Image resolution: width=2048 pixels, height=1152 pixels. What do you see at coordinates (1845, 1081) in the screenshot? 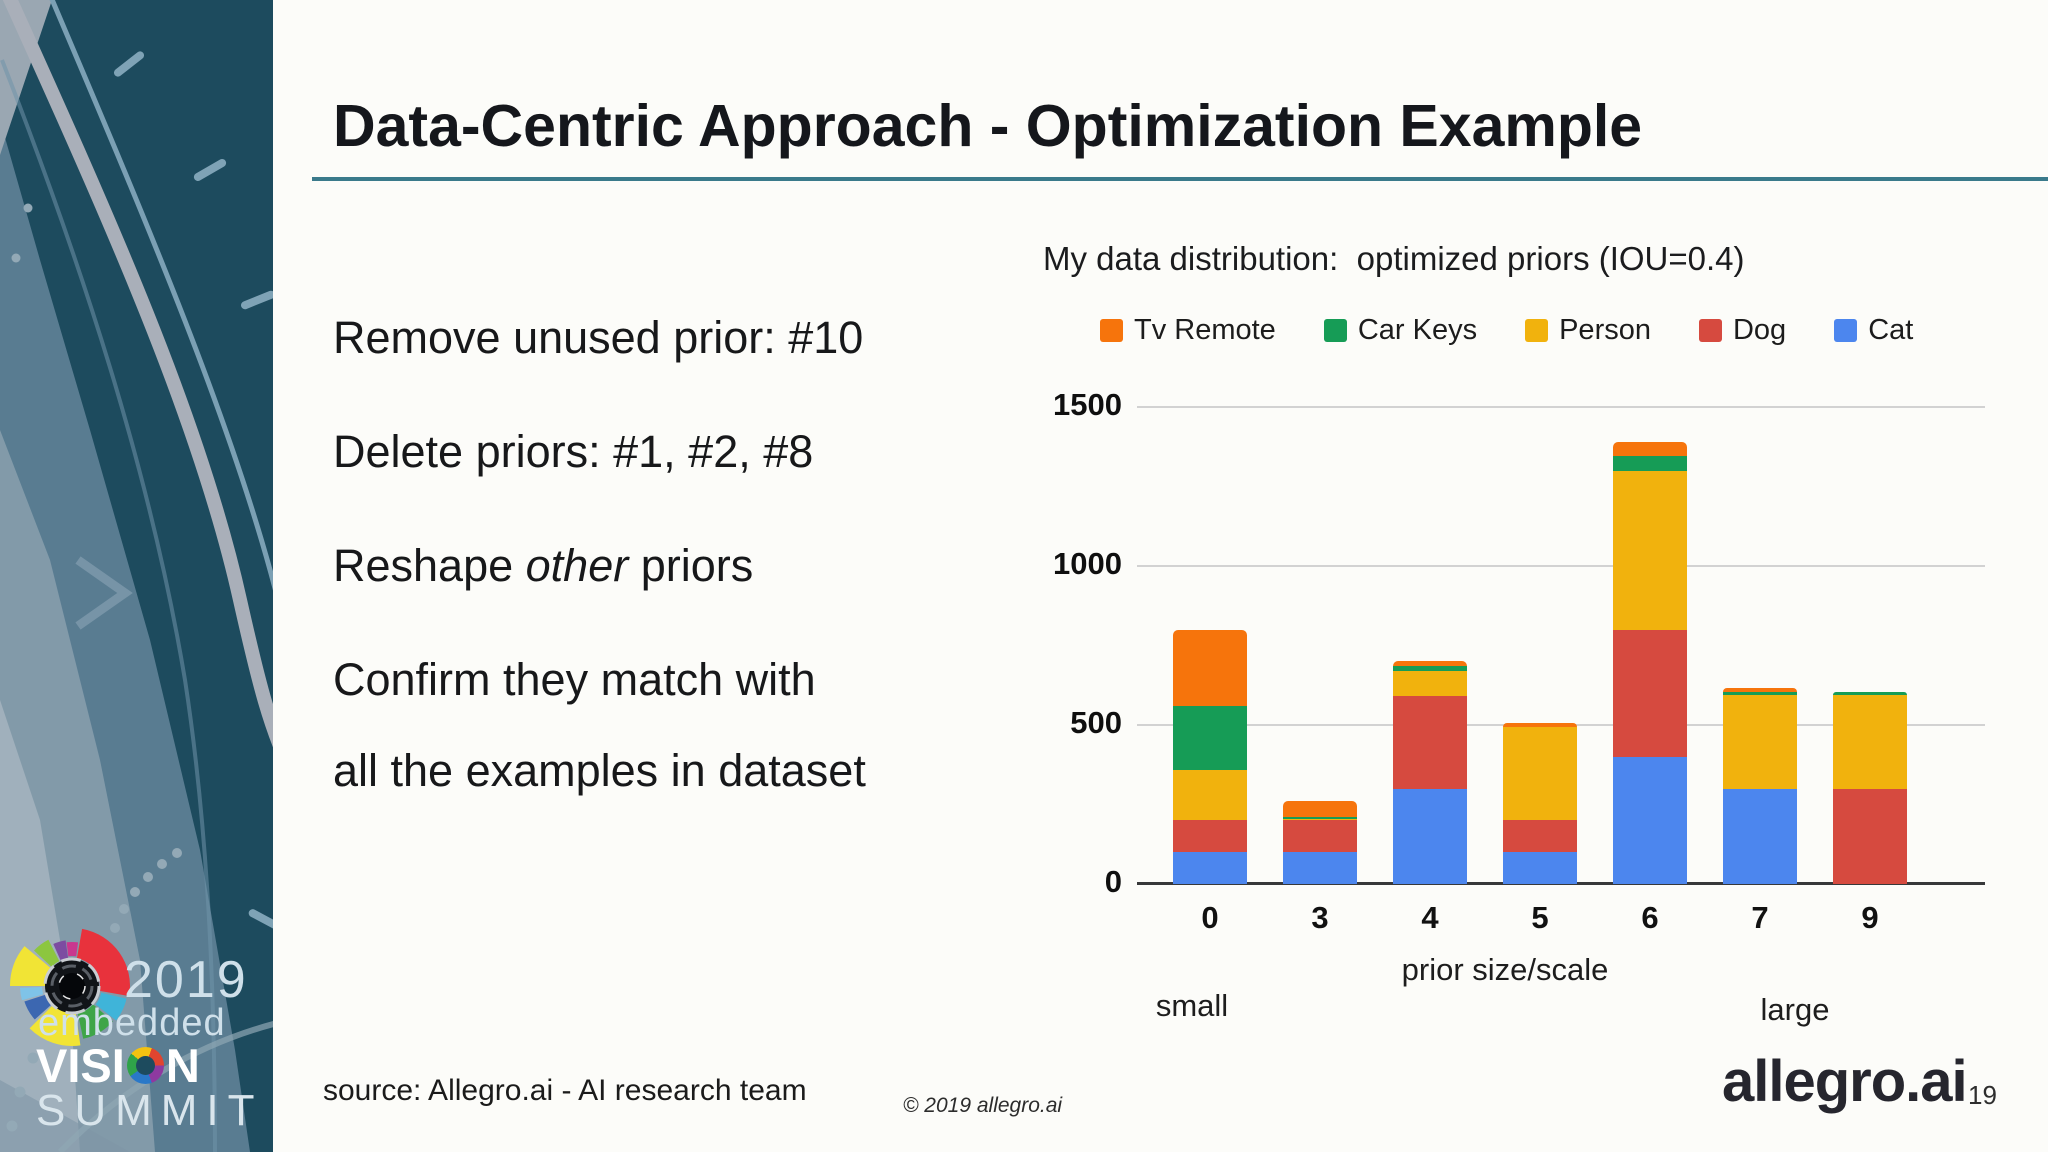
I see `allegro-ai-wordmark: allegro.ai` at bounding box center [1845, 1081].